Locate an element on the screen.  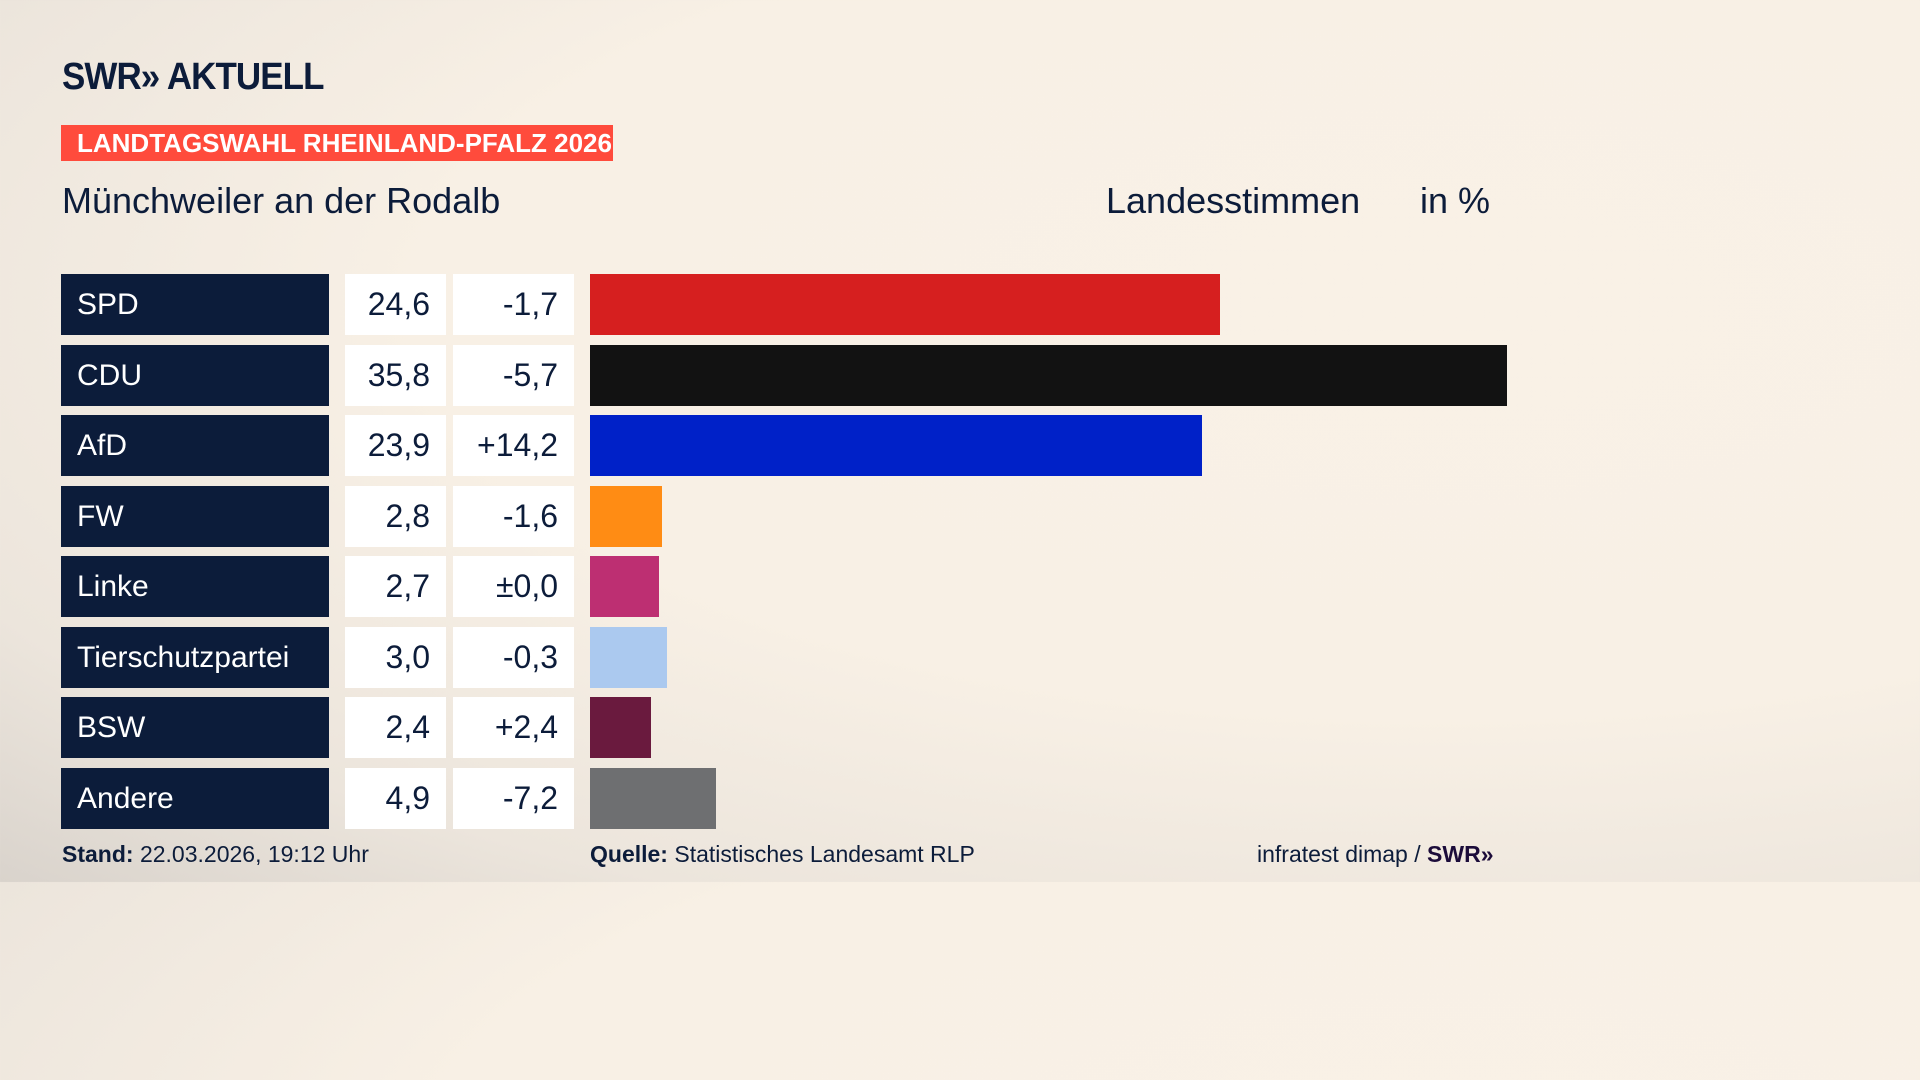
source: Quelle: Statistisches Landesamt RLP is located at coordinates (782, 854).